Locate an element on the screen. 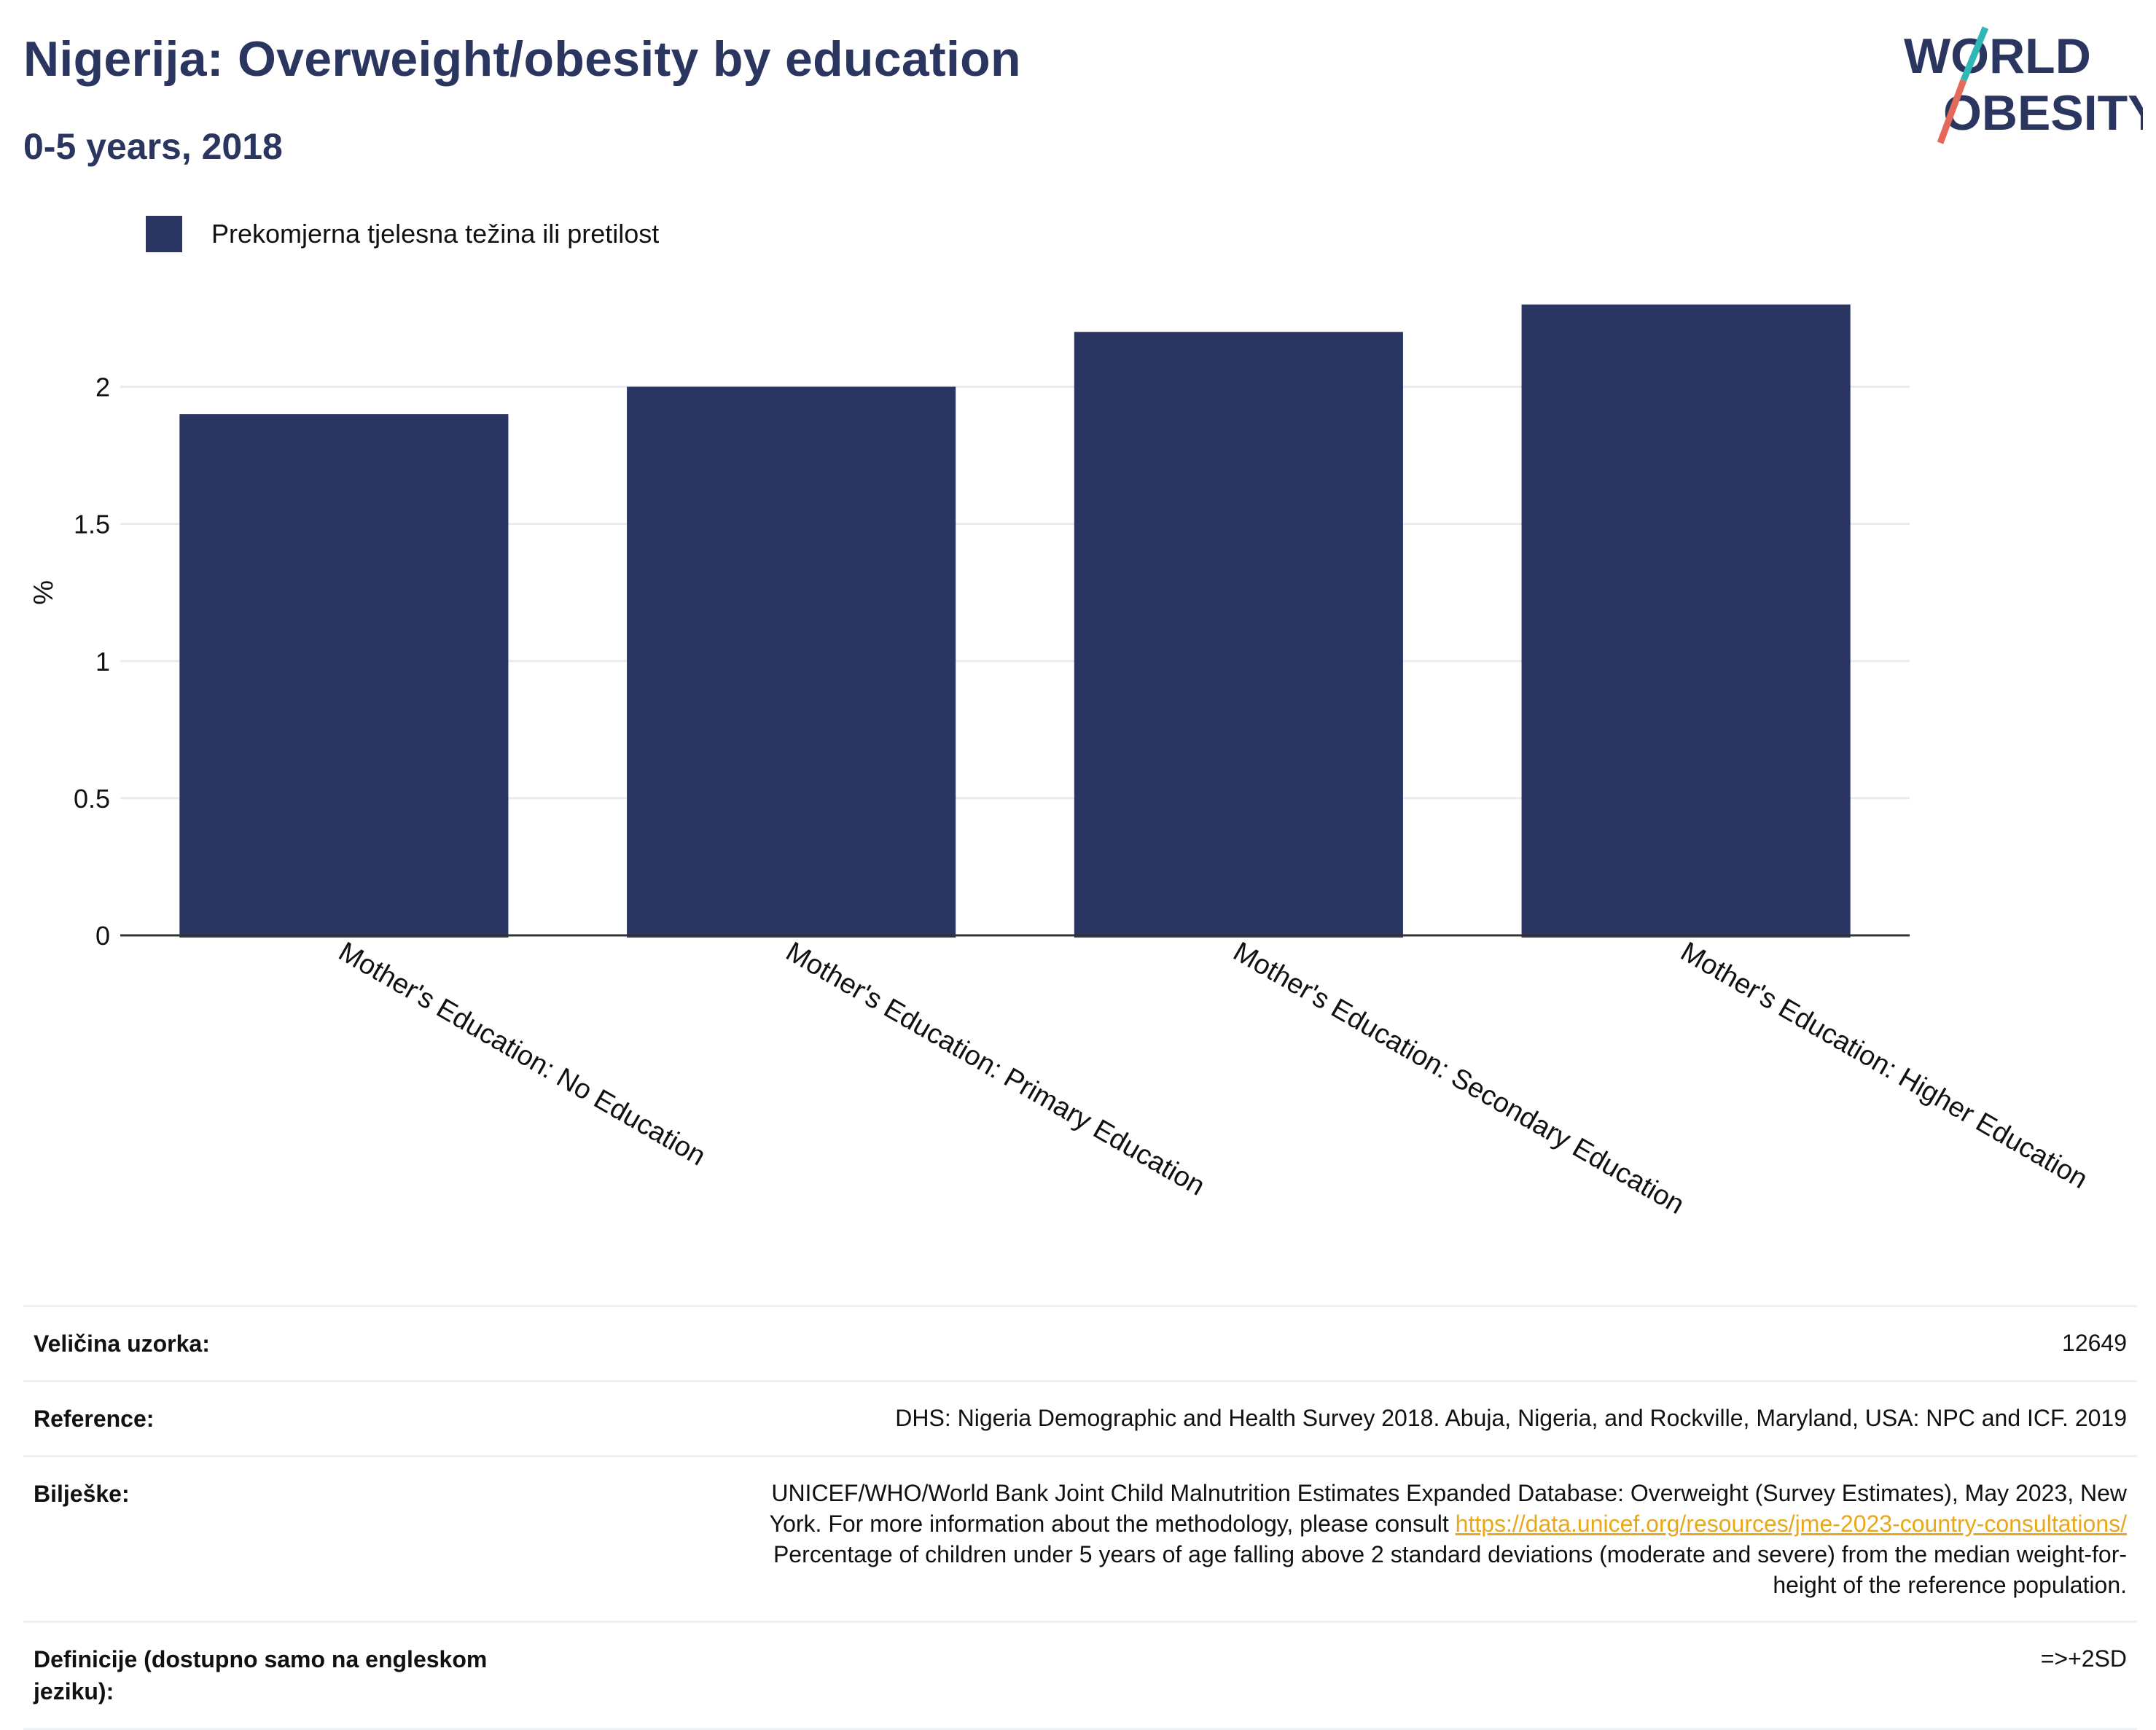 The height and width of the screenshot is (1730, 2156). x-tick-label: Mother's Education: Higher Education is located at coordinates (1885, 1065).